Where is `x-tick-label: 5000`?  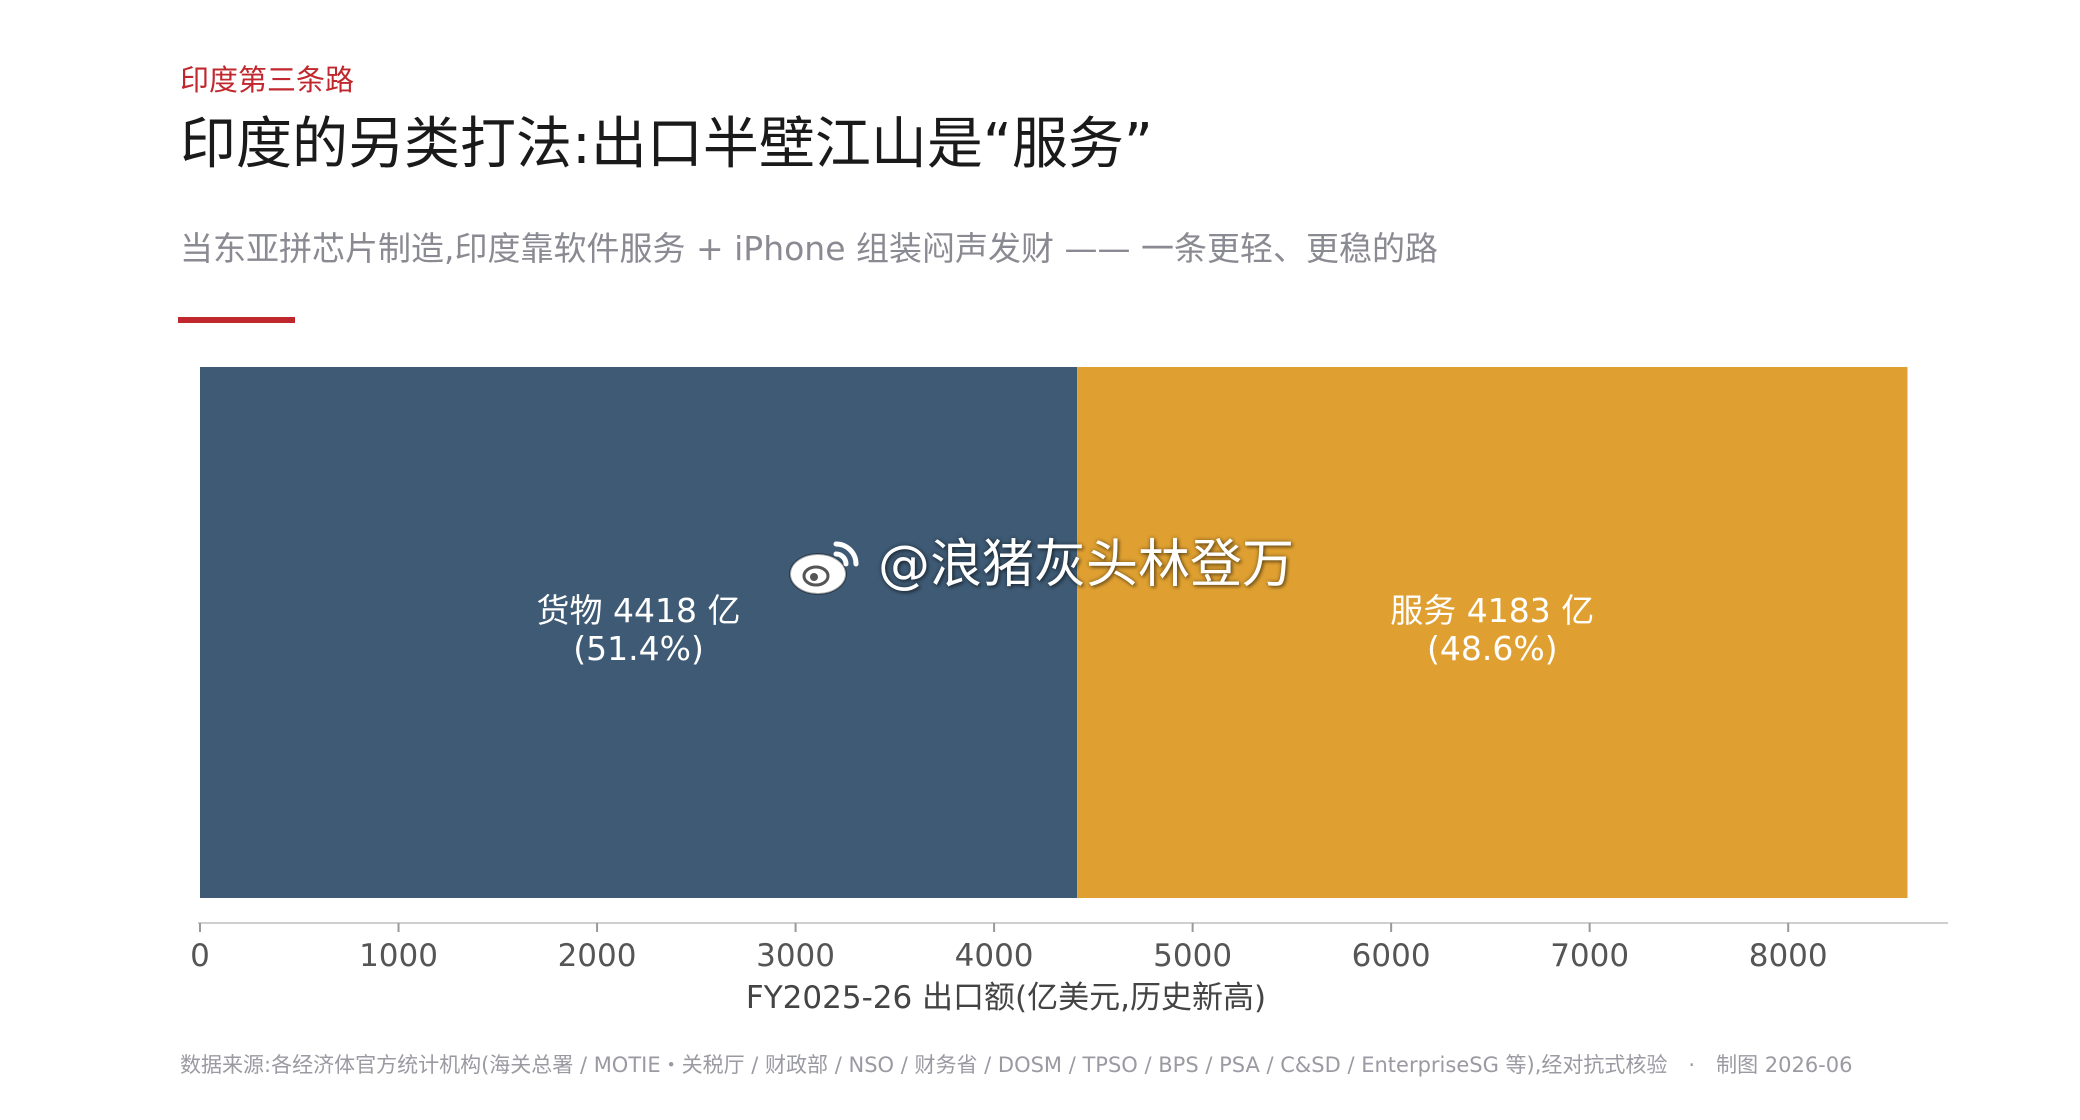 x-tick-label: 5000 is located at coordinates (1192, 956).